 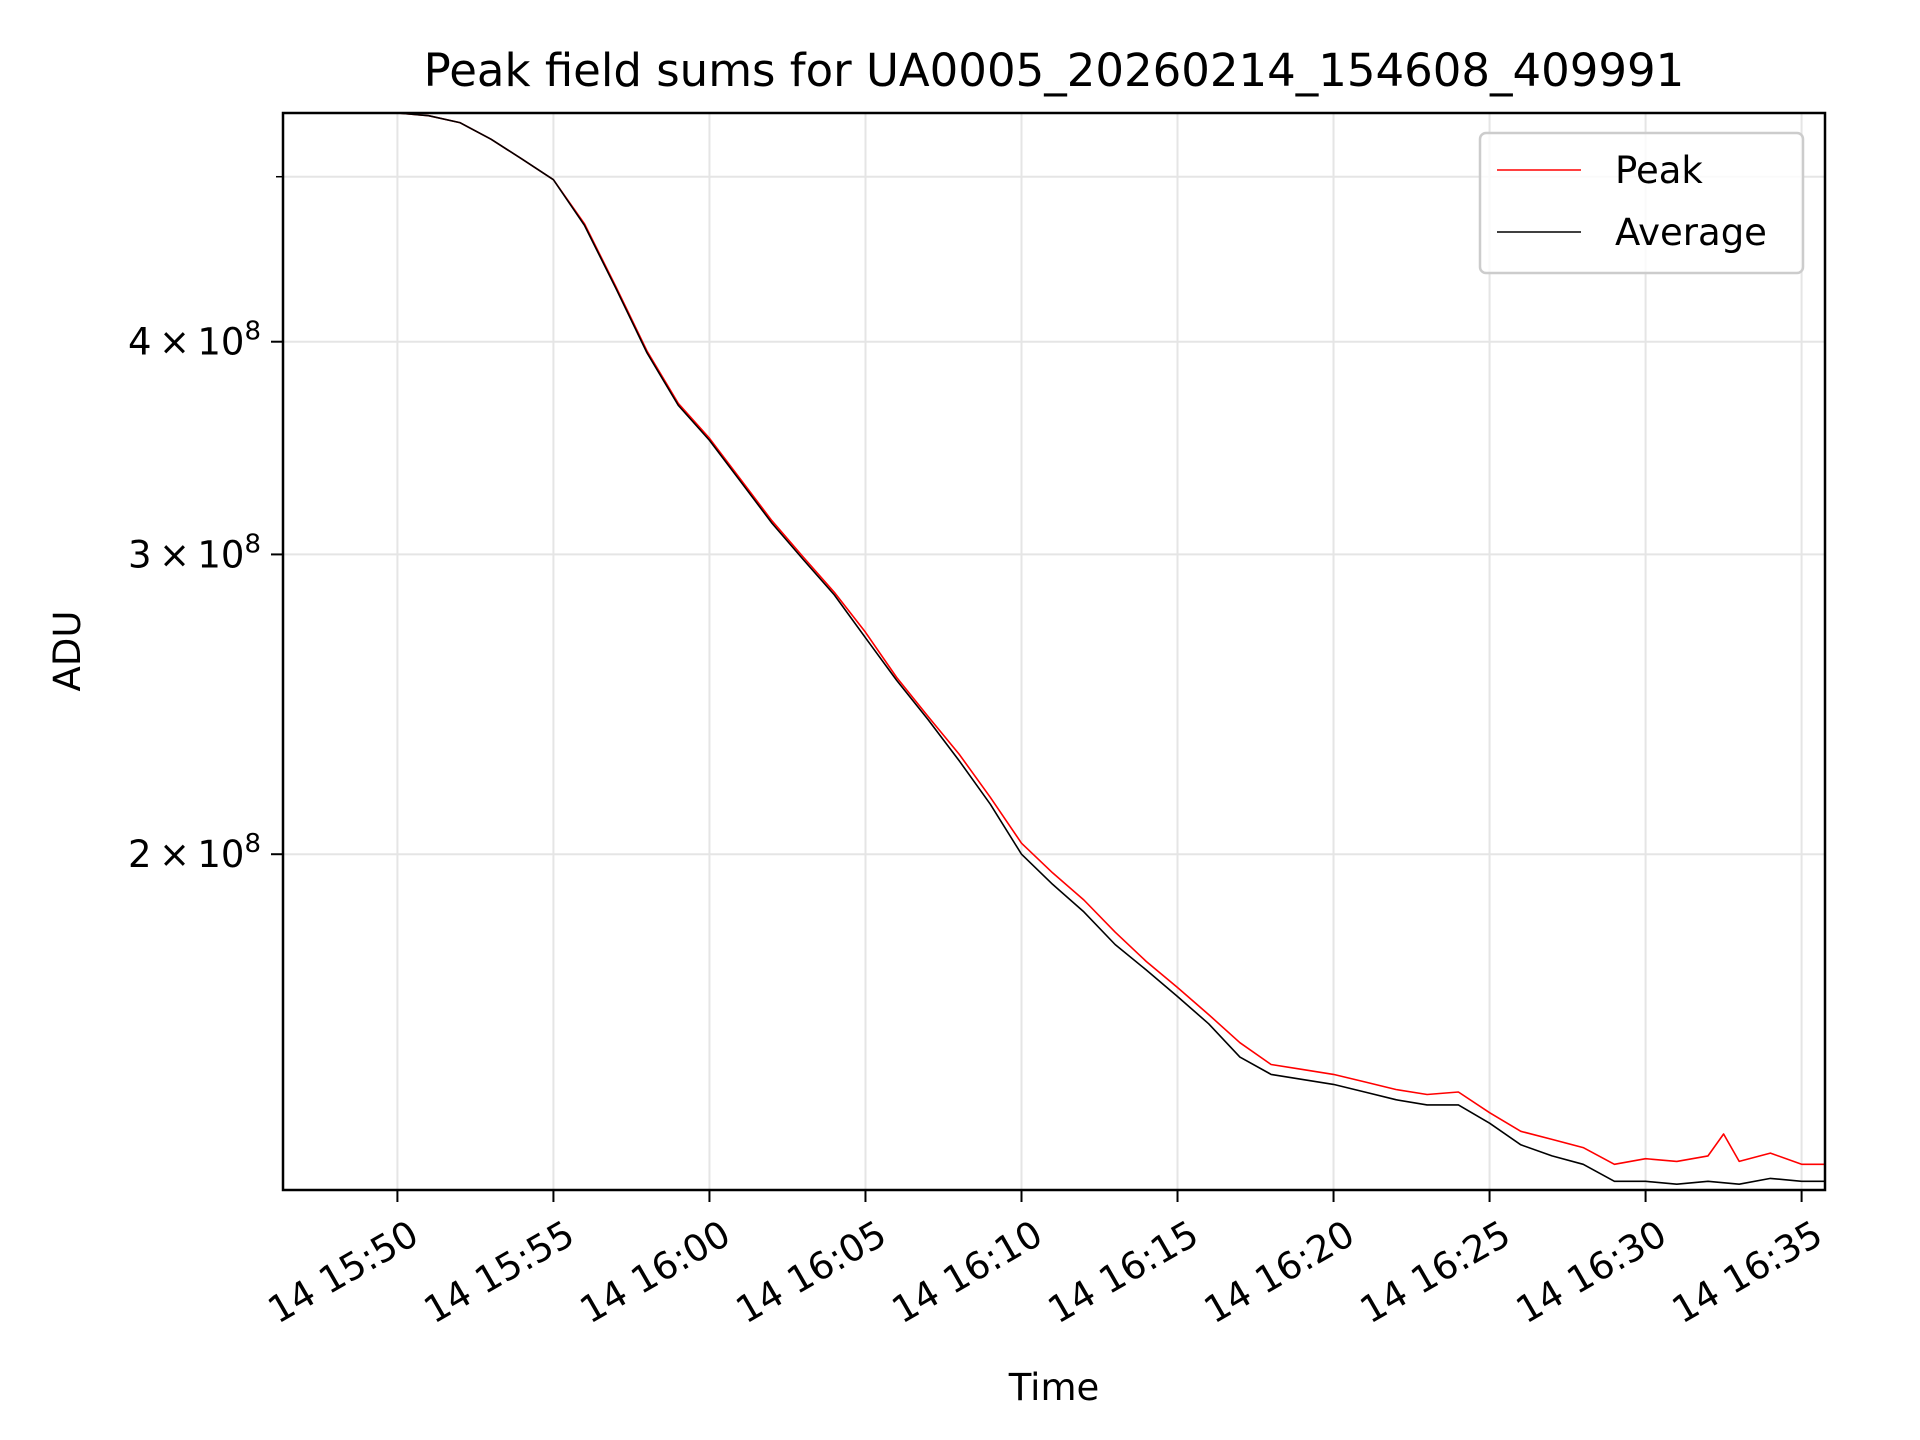 I want to click on legend: Peak Average, so click(x=1641, y=203).